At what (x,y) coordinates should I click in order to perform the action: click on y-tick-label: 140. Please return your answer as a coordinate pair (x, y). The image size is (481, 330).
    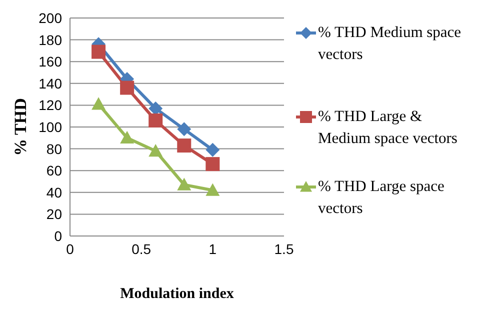
    Looking at the image, I should click on (50, 83).